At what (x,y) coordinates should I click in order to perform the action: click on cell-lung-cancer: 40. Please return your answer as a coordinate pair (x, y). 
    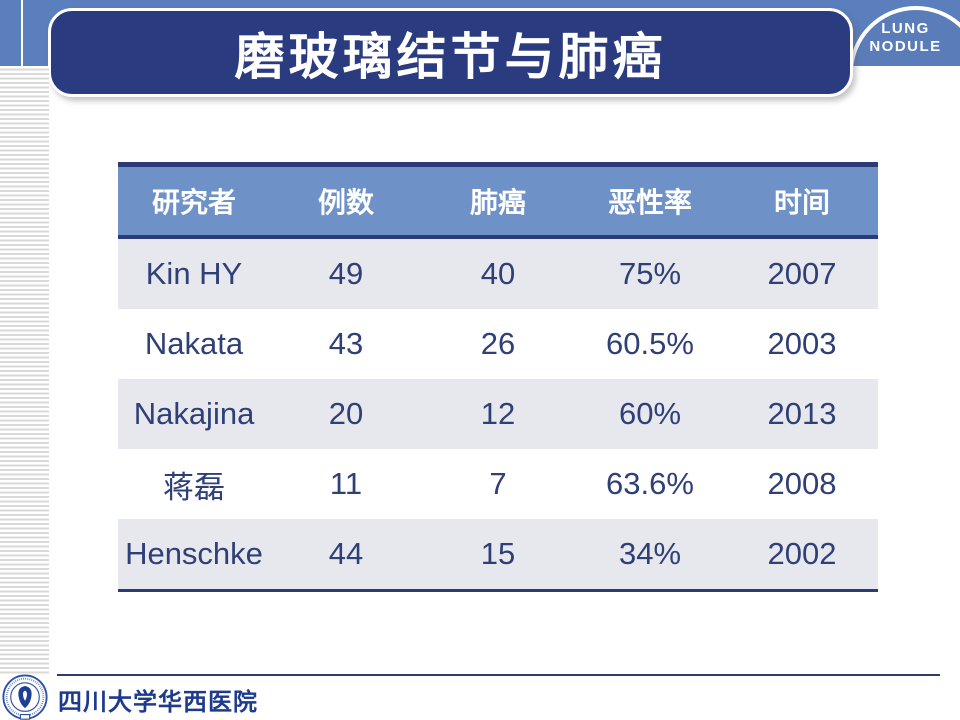
    Looking at the image, I should click on (498, 273).